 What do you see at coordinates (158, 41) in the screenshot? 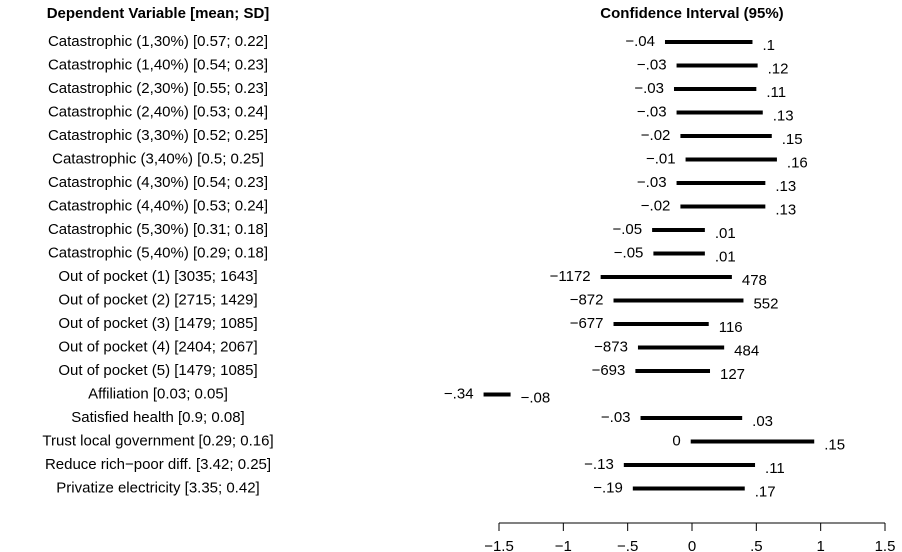
I see `row-label: Catastrophic (1,30%) [0.57; 0.22]` at bounding box center [158, 41].